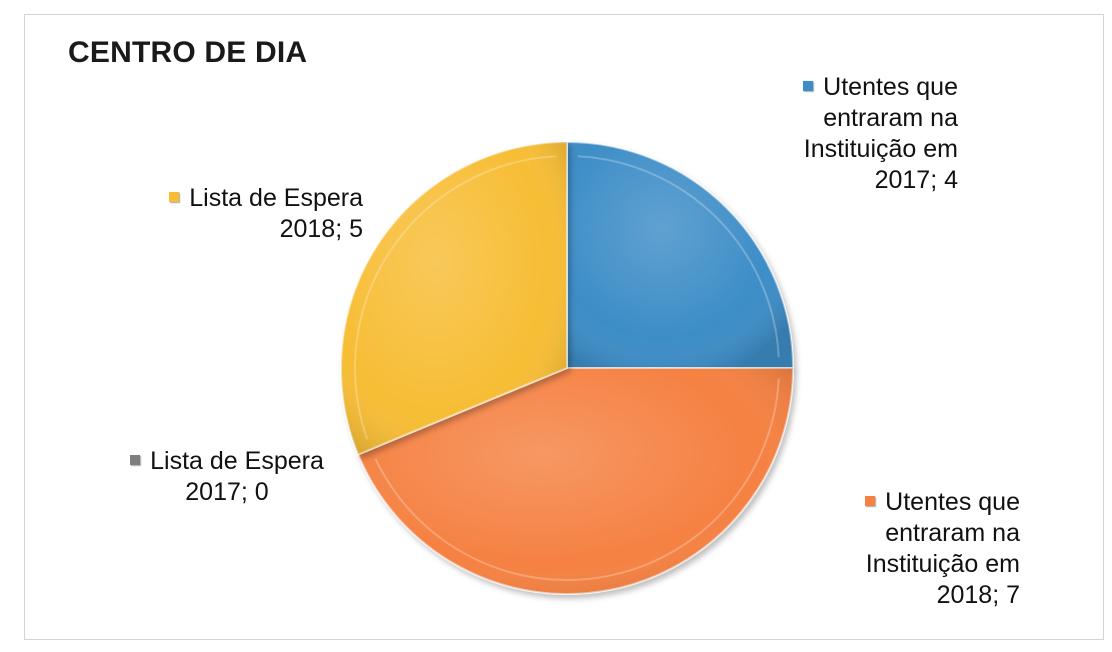  I want to click on data-label-espera-2017: Lista de Espera 2017; 0, so click(227, 477).